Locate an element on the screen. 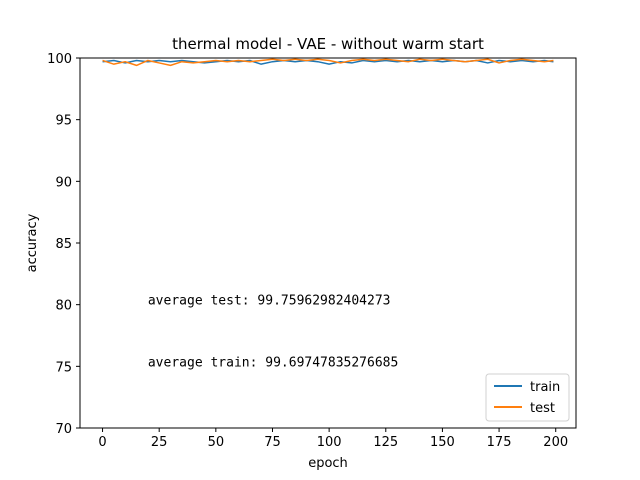  x-tick-label: 150 is located at coordinates (442, 442).